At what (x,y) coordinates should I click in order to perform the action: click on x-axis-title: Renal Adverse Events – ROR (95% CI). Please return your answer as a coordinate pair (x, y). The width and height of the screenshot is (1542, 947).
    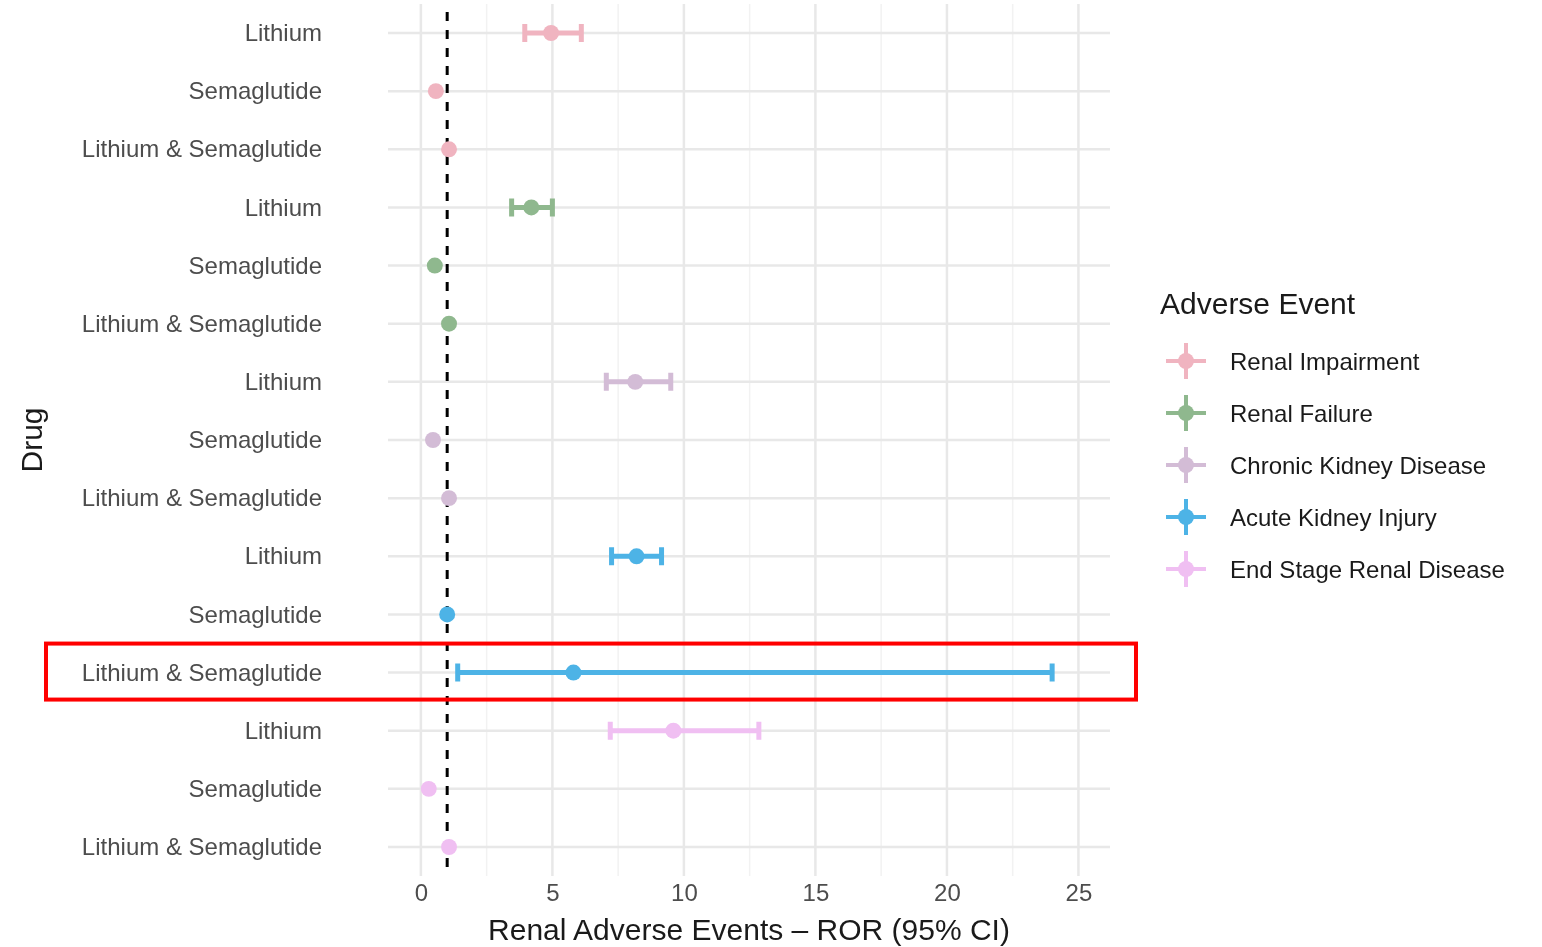
    Looking at the image, I should click on (749, 929).